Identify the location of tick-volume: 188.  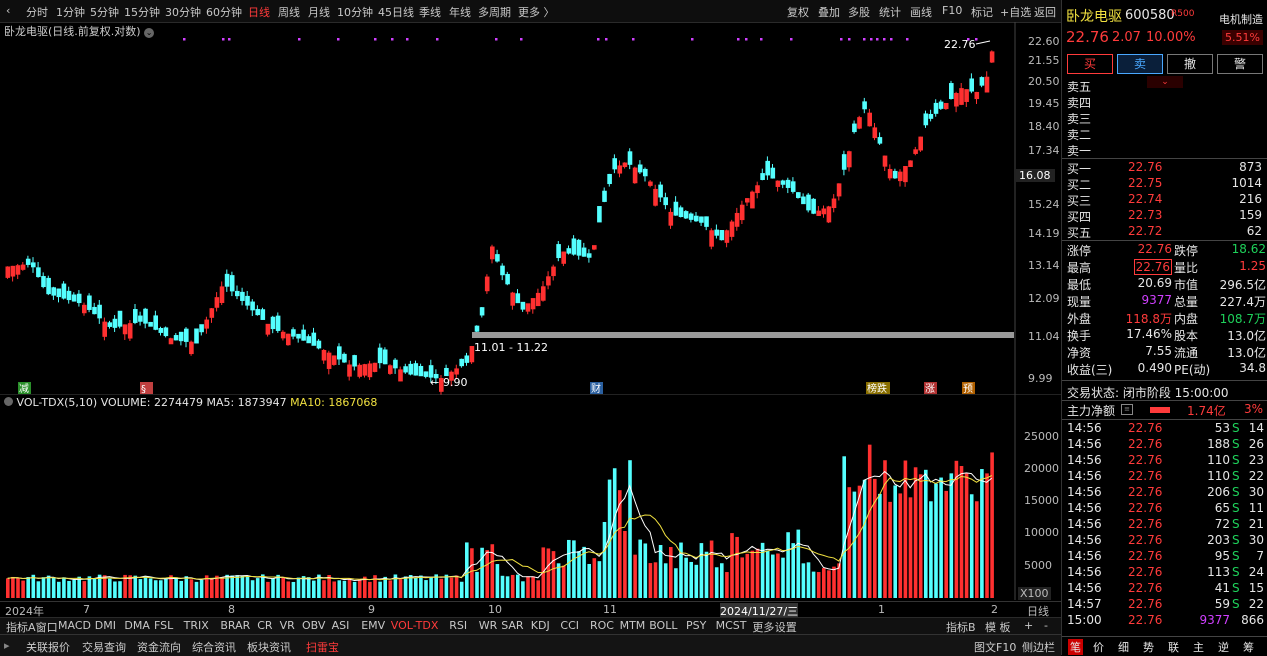
(1218, 444).